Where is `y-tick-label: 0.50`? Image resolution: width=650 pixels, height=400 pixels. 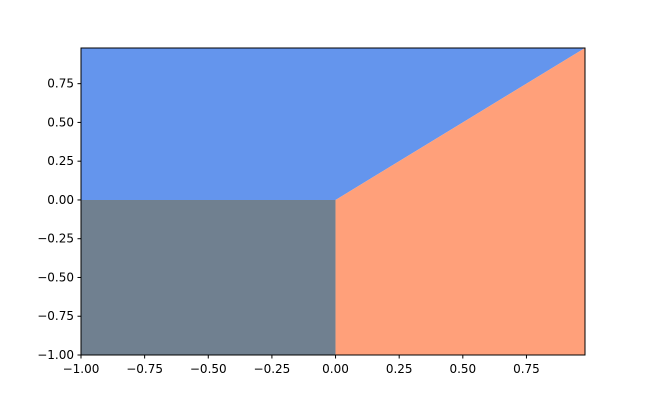 y-tick-label: 0.50 is located at coordinates (60, 122).